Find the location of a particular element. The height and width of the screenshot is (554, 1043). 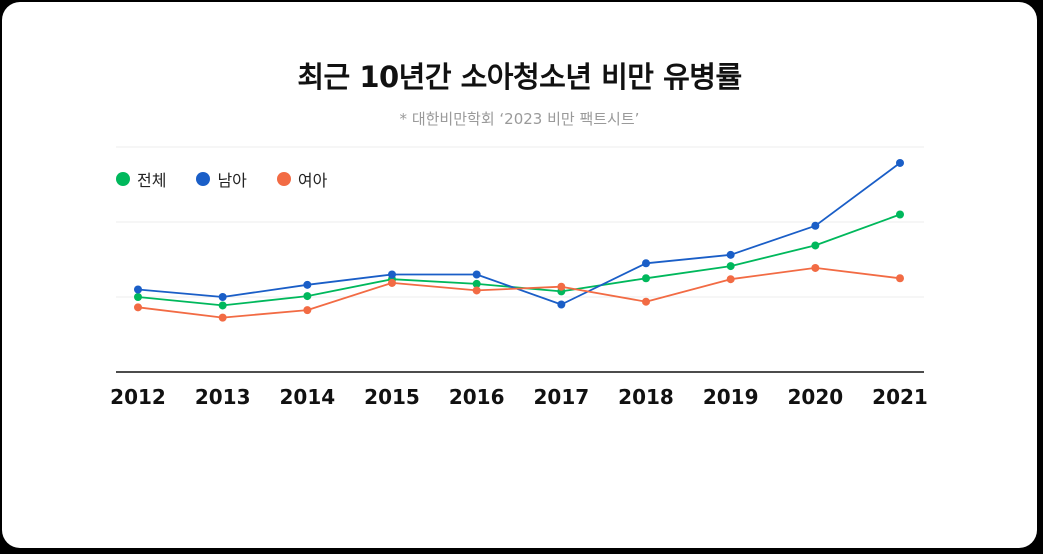

legend-item-total: 전체 is located at coordinates (141, 179).